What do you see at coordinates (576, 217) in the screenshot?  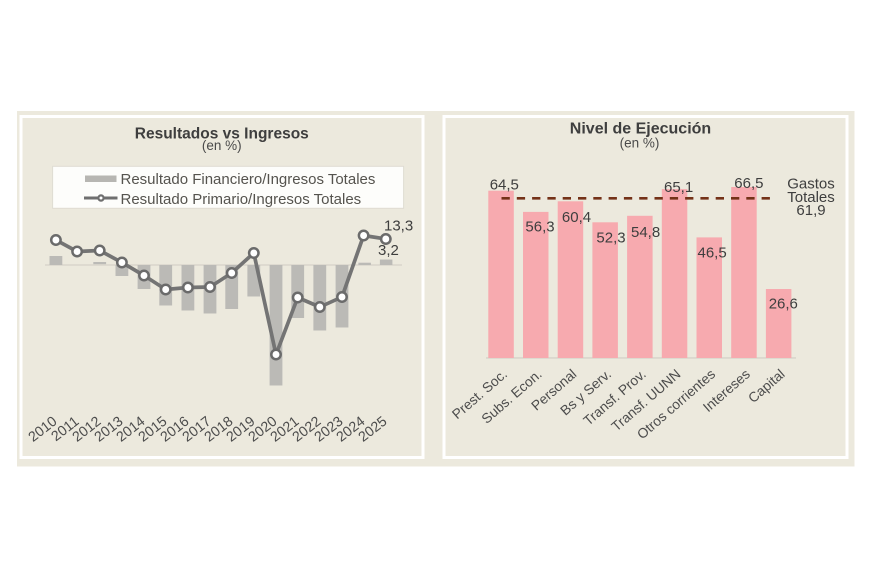 I see `svg-text: 60,4` at bounding box center [576, 217].